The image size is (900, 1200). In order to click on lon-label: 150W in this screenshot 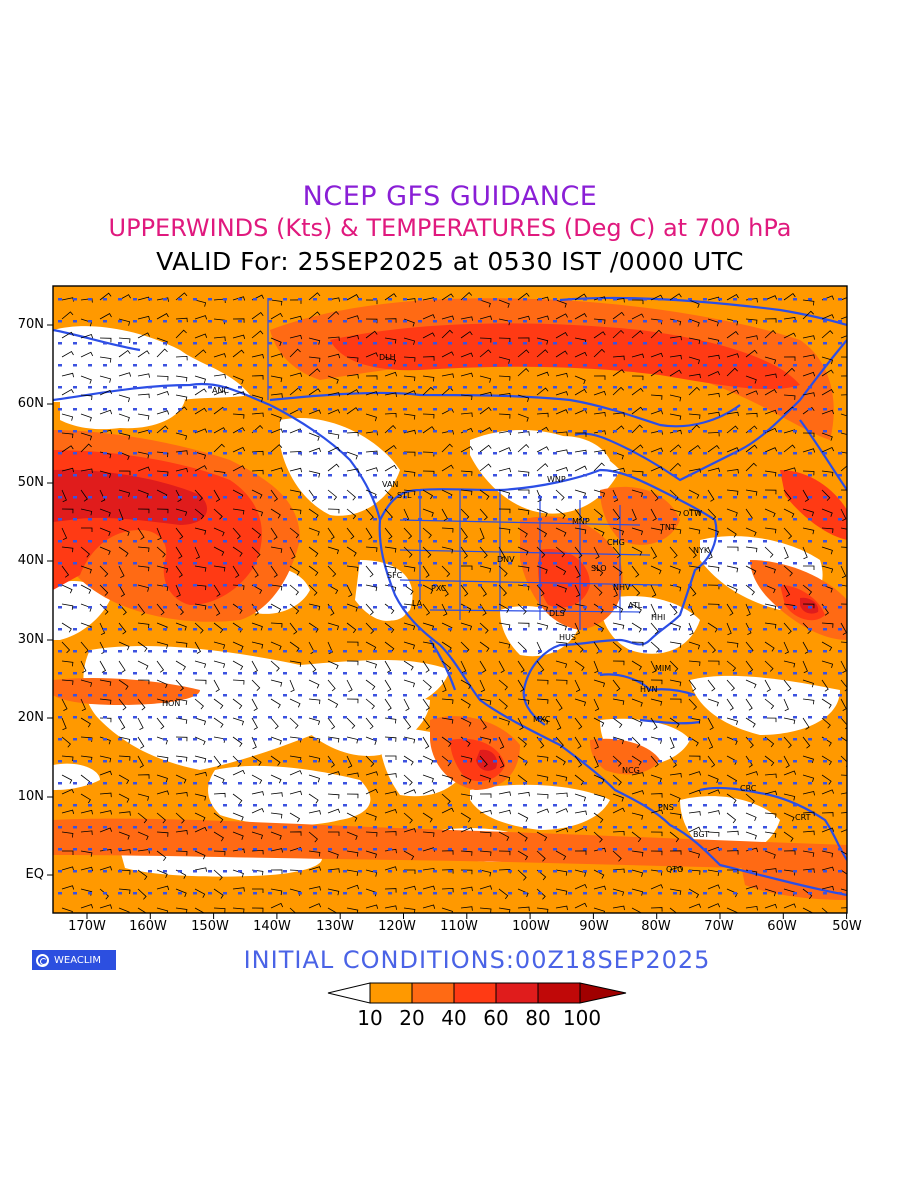, I will do `click(210, 926)`.